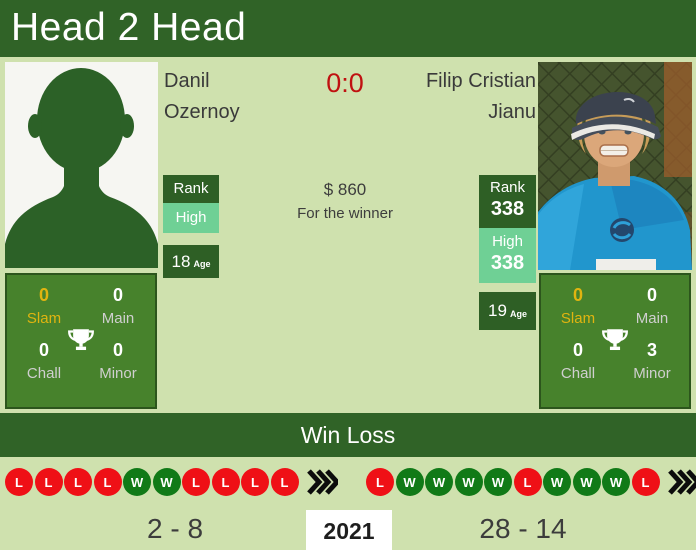  I want to click on left-chall-label: Chall, so click(44, 373).